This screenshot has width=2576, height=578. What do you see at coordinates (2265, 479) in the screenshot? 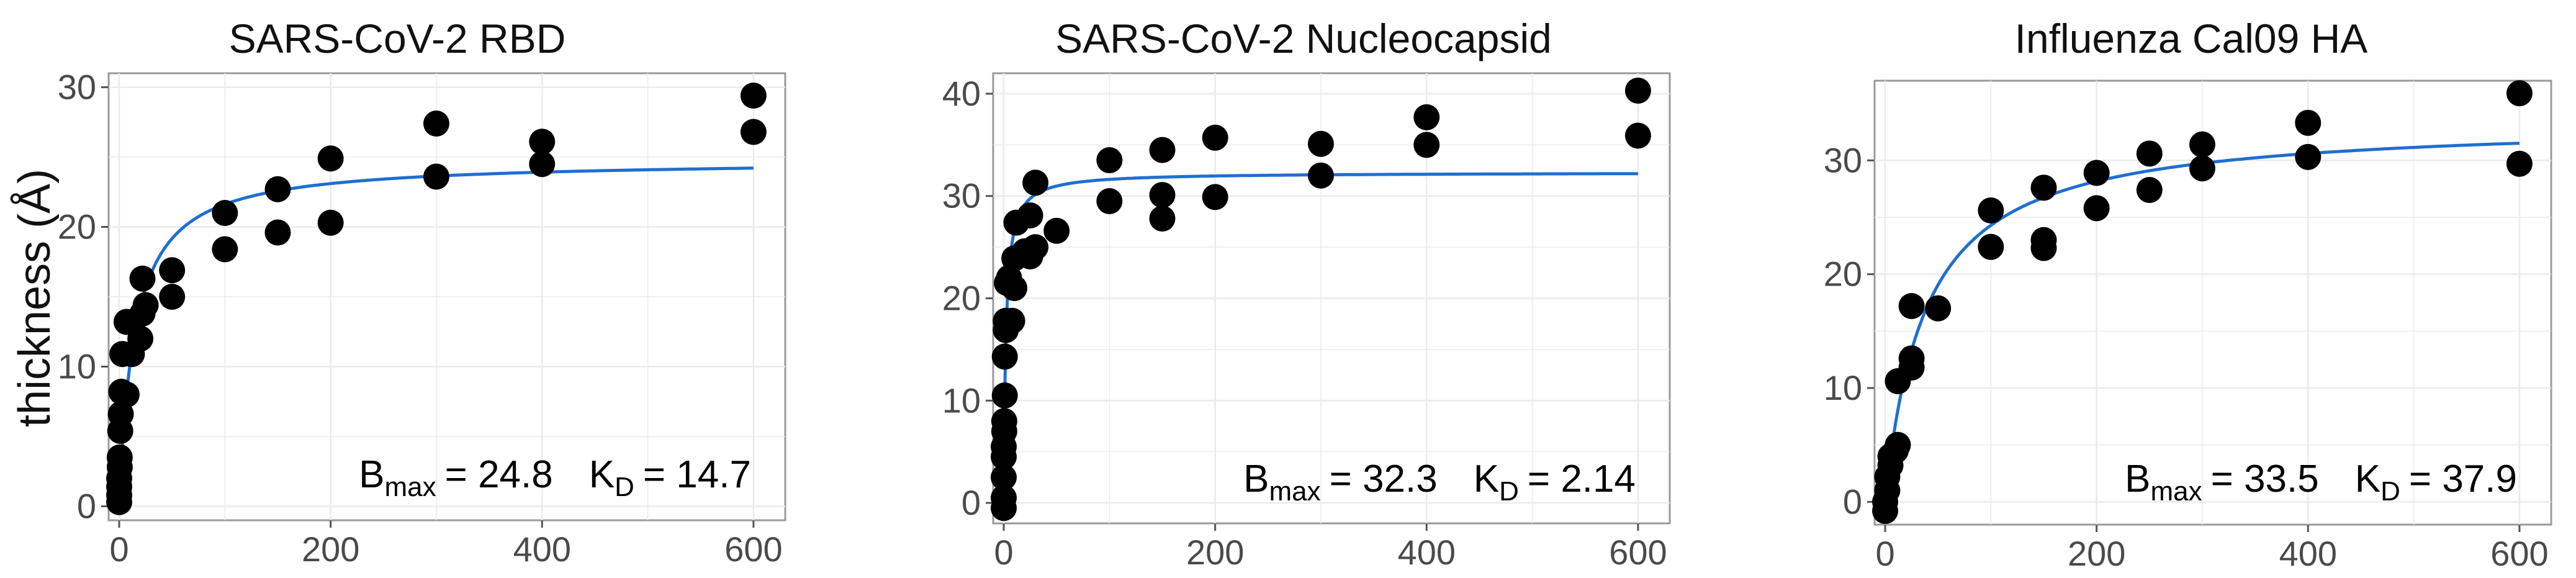
I see `bmax-value: = 33.5` at bounding box center [2265, 479].